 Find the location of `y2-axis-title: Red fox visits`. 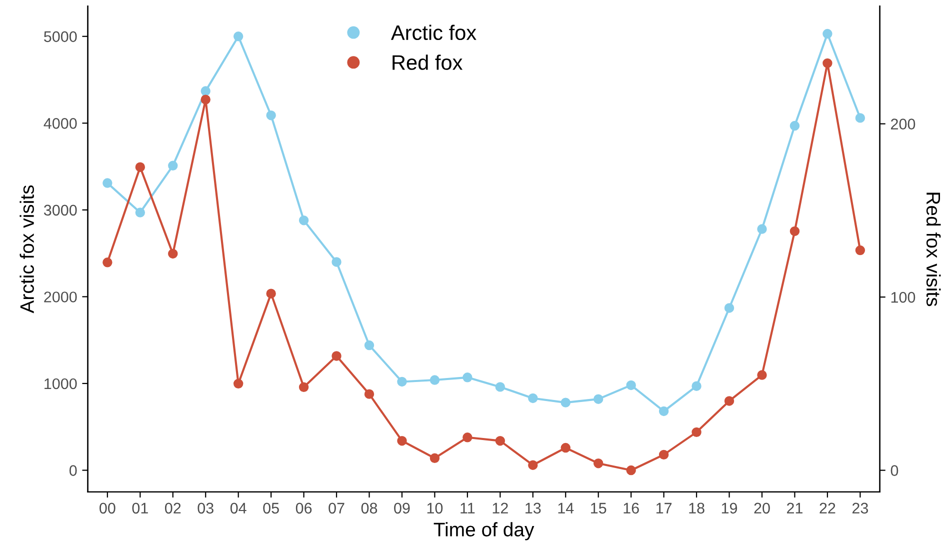

y2-axis-title: Red fox visits is located at coordinates (933, 249).